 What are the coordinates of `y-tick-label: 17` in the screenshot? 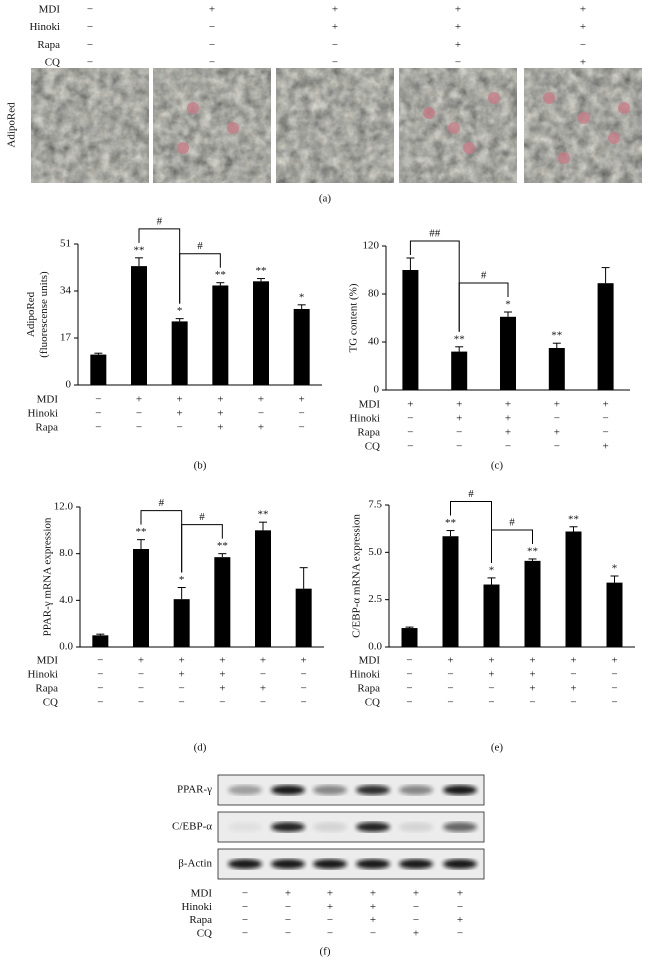 It's located at (66, 338).